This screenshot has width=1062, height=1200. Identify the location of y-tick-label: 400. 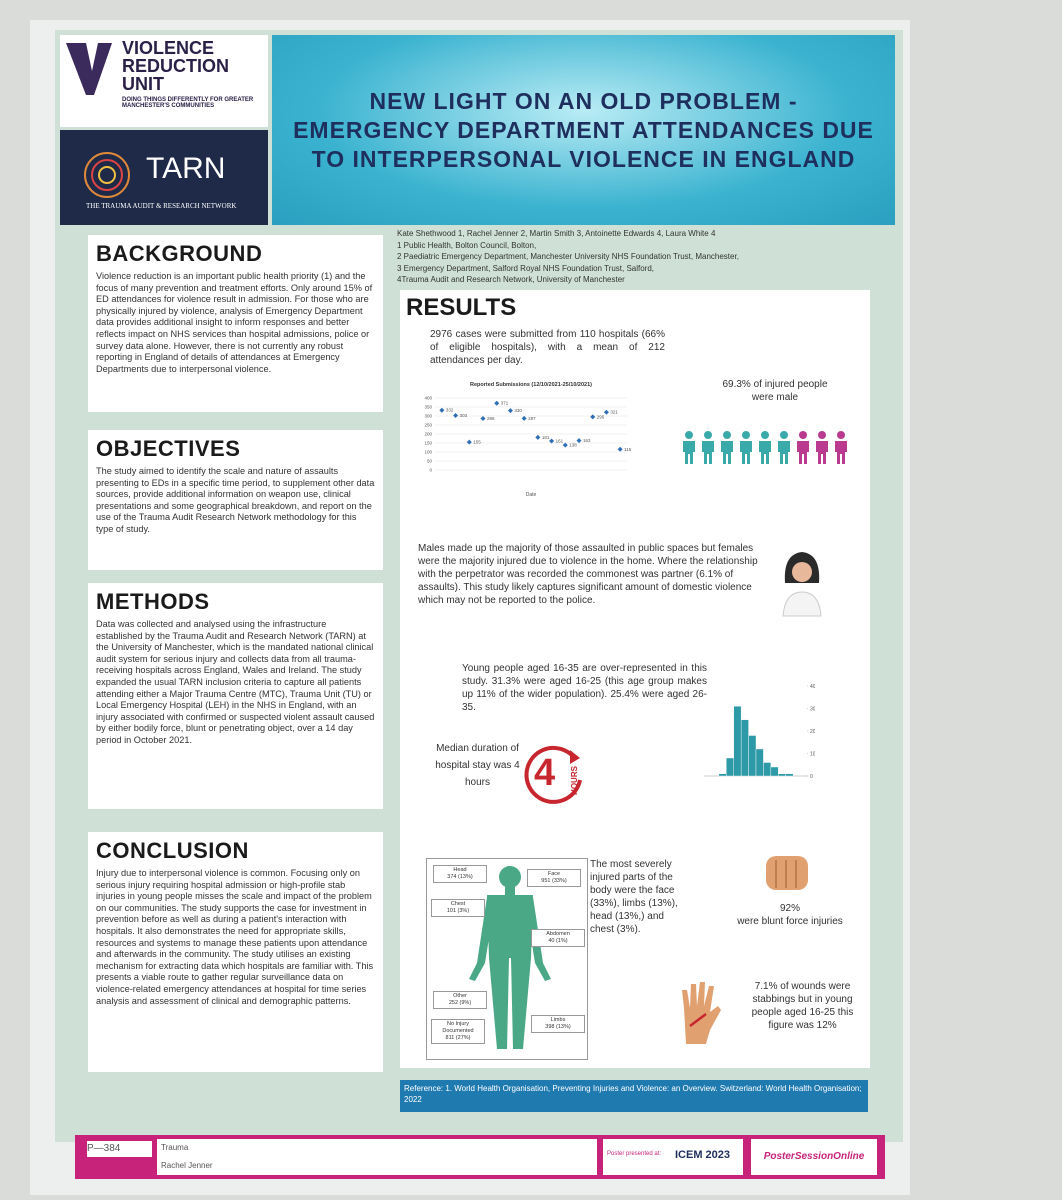
(428, 398).